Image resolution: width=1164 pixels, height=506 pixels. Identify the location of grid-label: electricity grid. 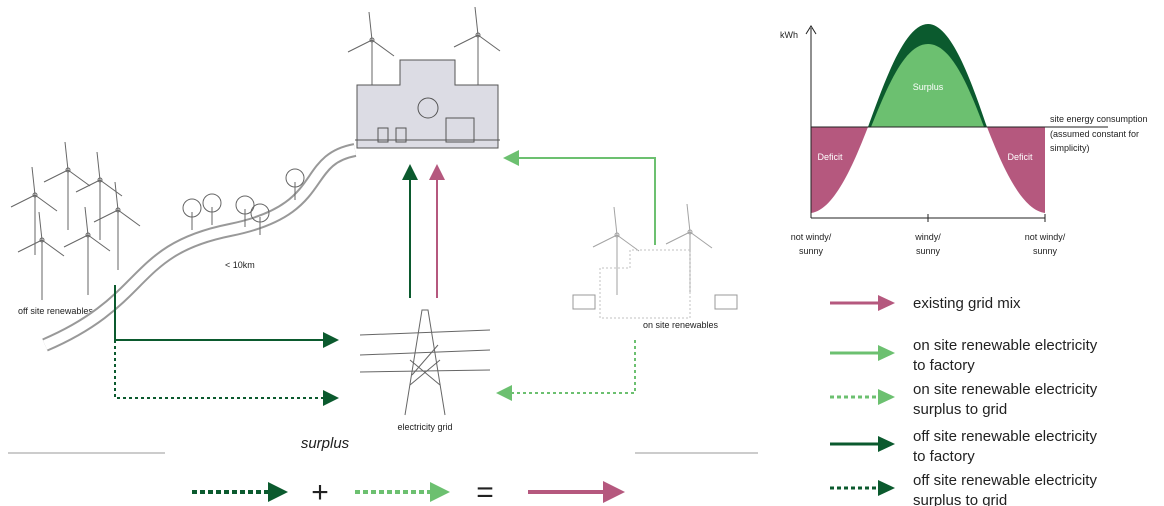
(424, 427).